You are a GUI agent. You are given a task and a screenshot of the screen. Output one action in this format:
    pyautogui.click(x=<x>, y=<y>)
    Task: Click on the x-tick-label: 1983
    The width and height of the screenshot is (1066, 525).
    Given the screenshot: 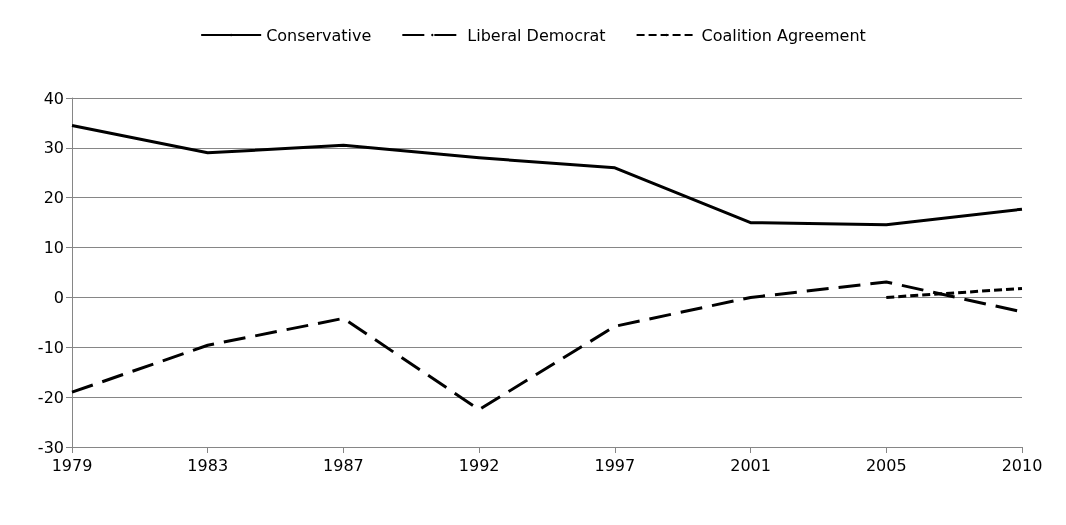 What is the action you would take?
    pyautogui.click(x=208, y=465)
    